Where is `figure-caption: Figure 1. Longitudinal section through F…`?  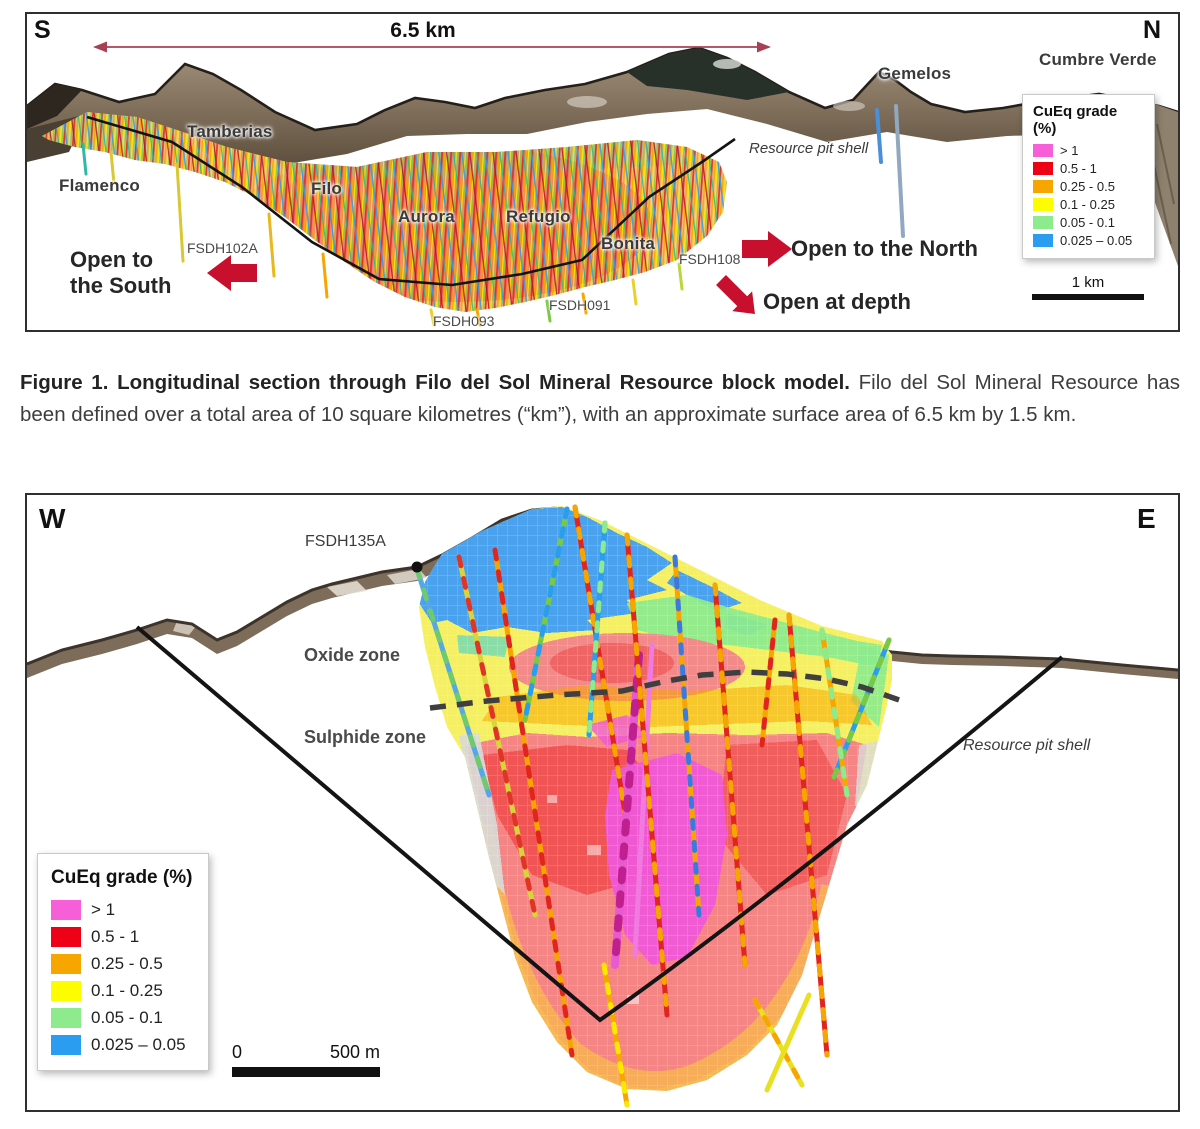 figure-caption: Figure 1. Longitudinal section through F… is located at coordinates (600, 399).